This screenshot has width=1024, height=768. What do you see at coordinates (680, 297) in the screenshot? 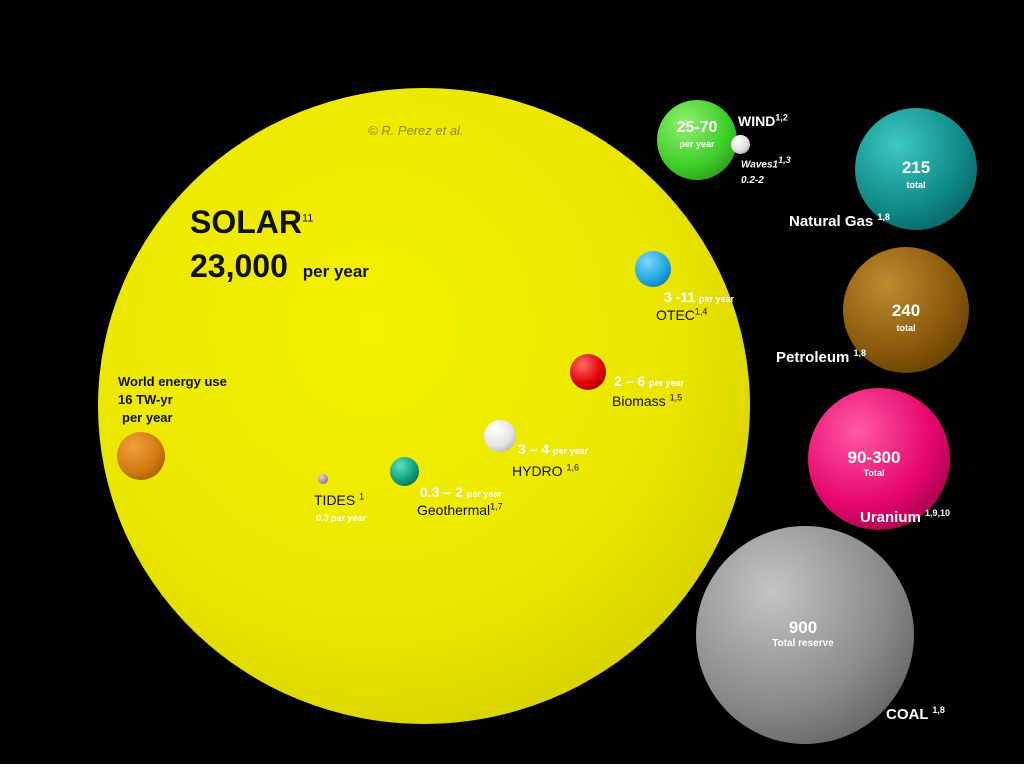
I see `otec-value: 3 -11` at bounding box center [680, 297].